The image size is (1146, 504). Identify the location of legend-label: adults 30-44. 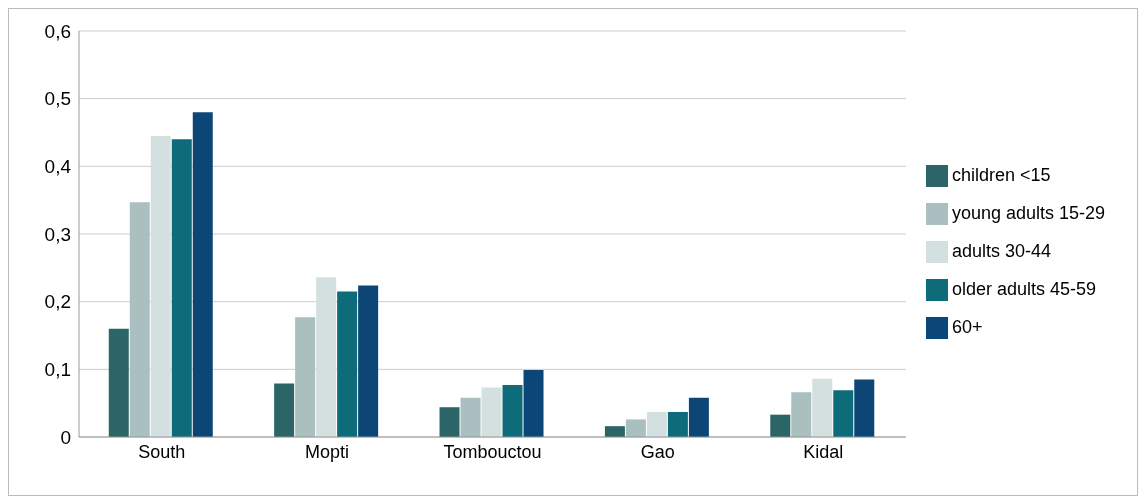
(1001, 251).